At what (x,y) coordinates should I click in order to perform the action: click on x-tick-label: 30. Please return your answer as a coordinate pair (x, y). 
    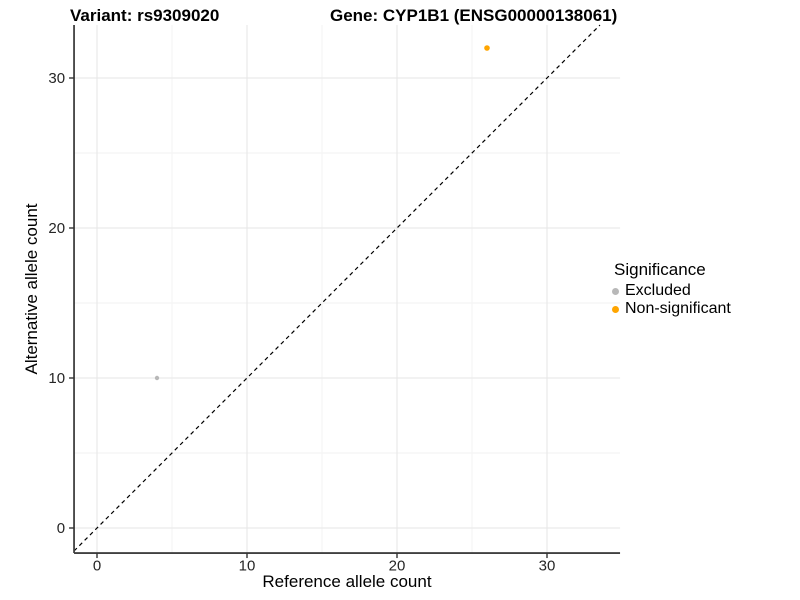
    Looking at the image, I should click on (547, 566).